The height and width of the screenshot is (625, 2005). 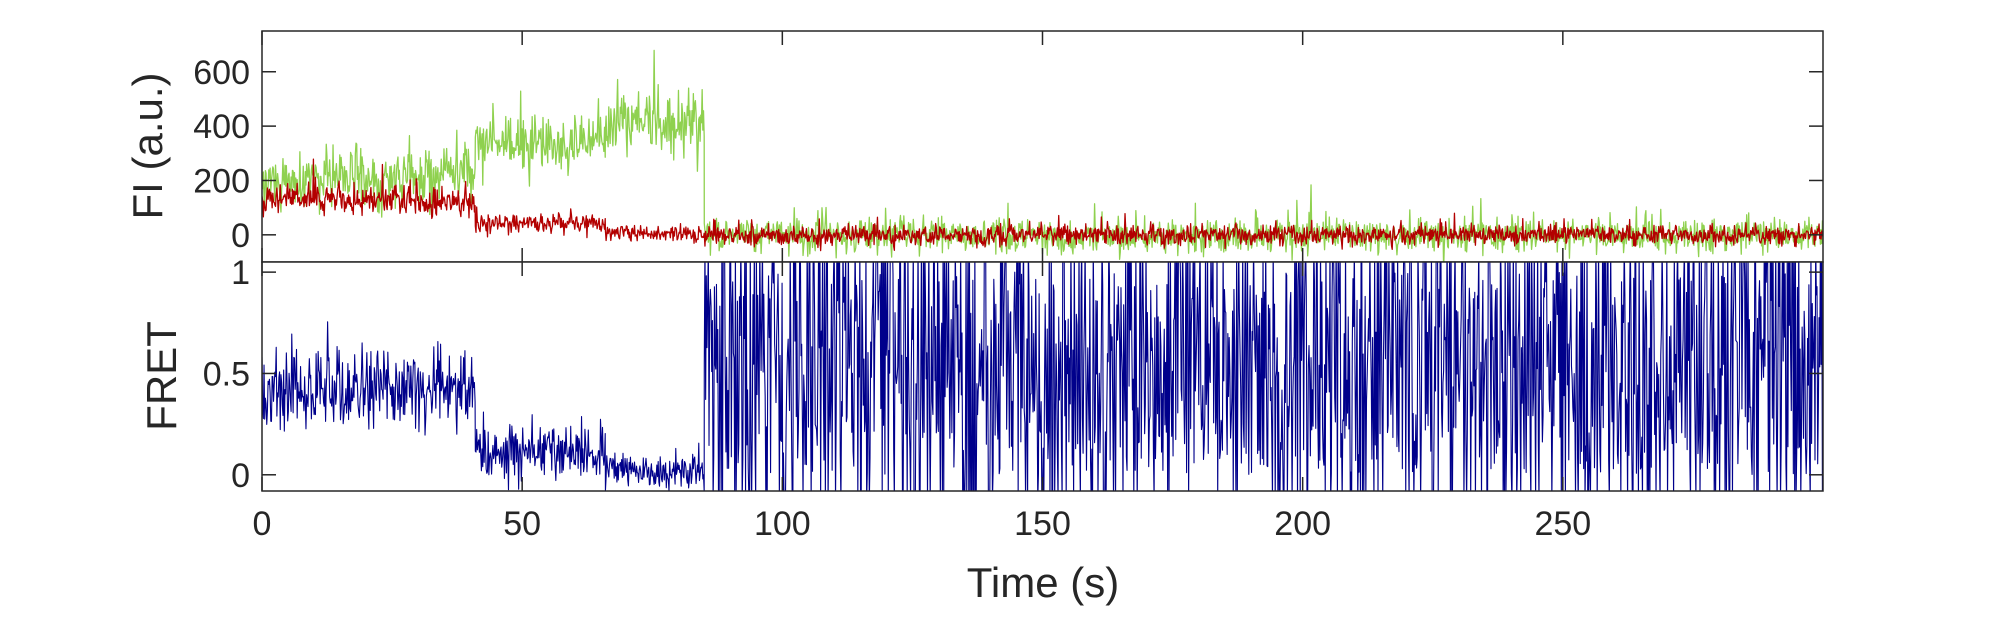 What do you see at coordinates (240, 476) in the screenshot?
I see `bottom-y-tick-label: 0` at bounding box center [240, 476].